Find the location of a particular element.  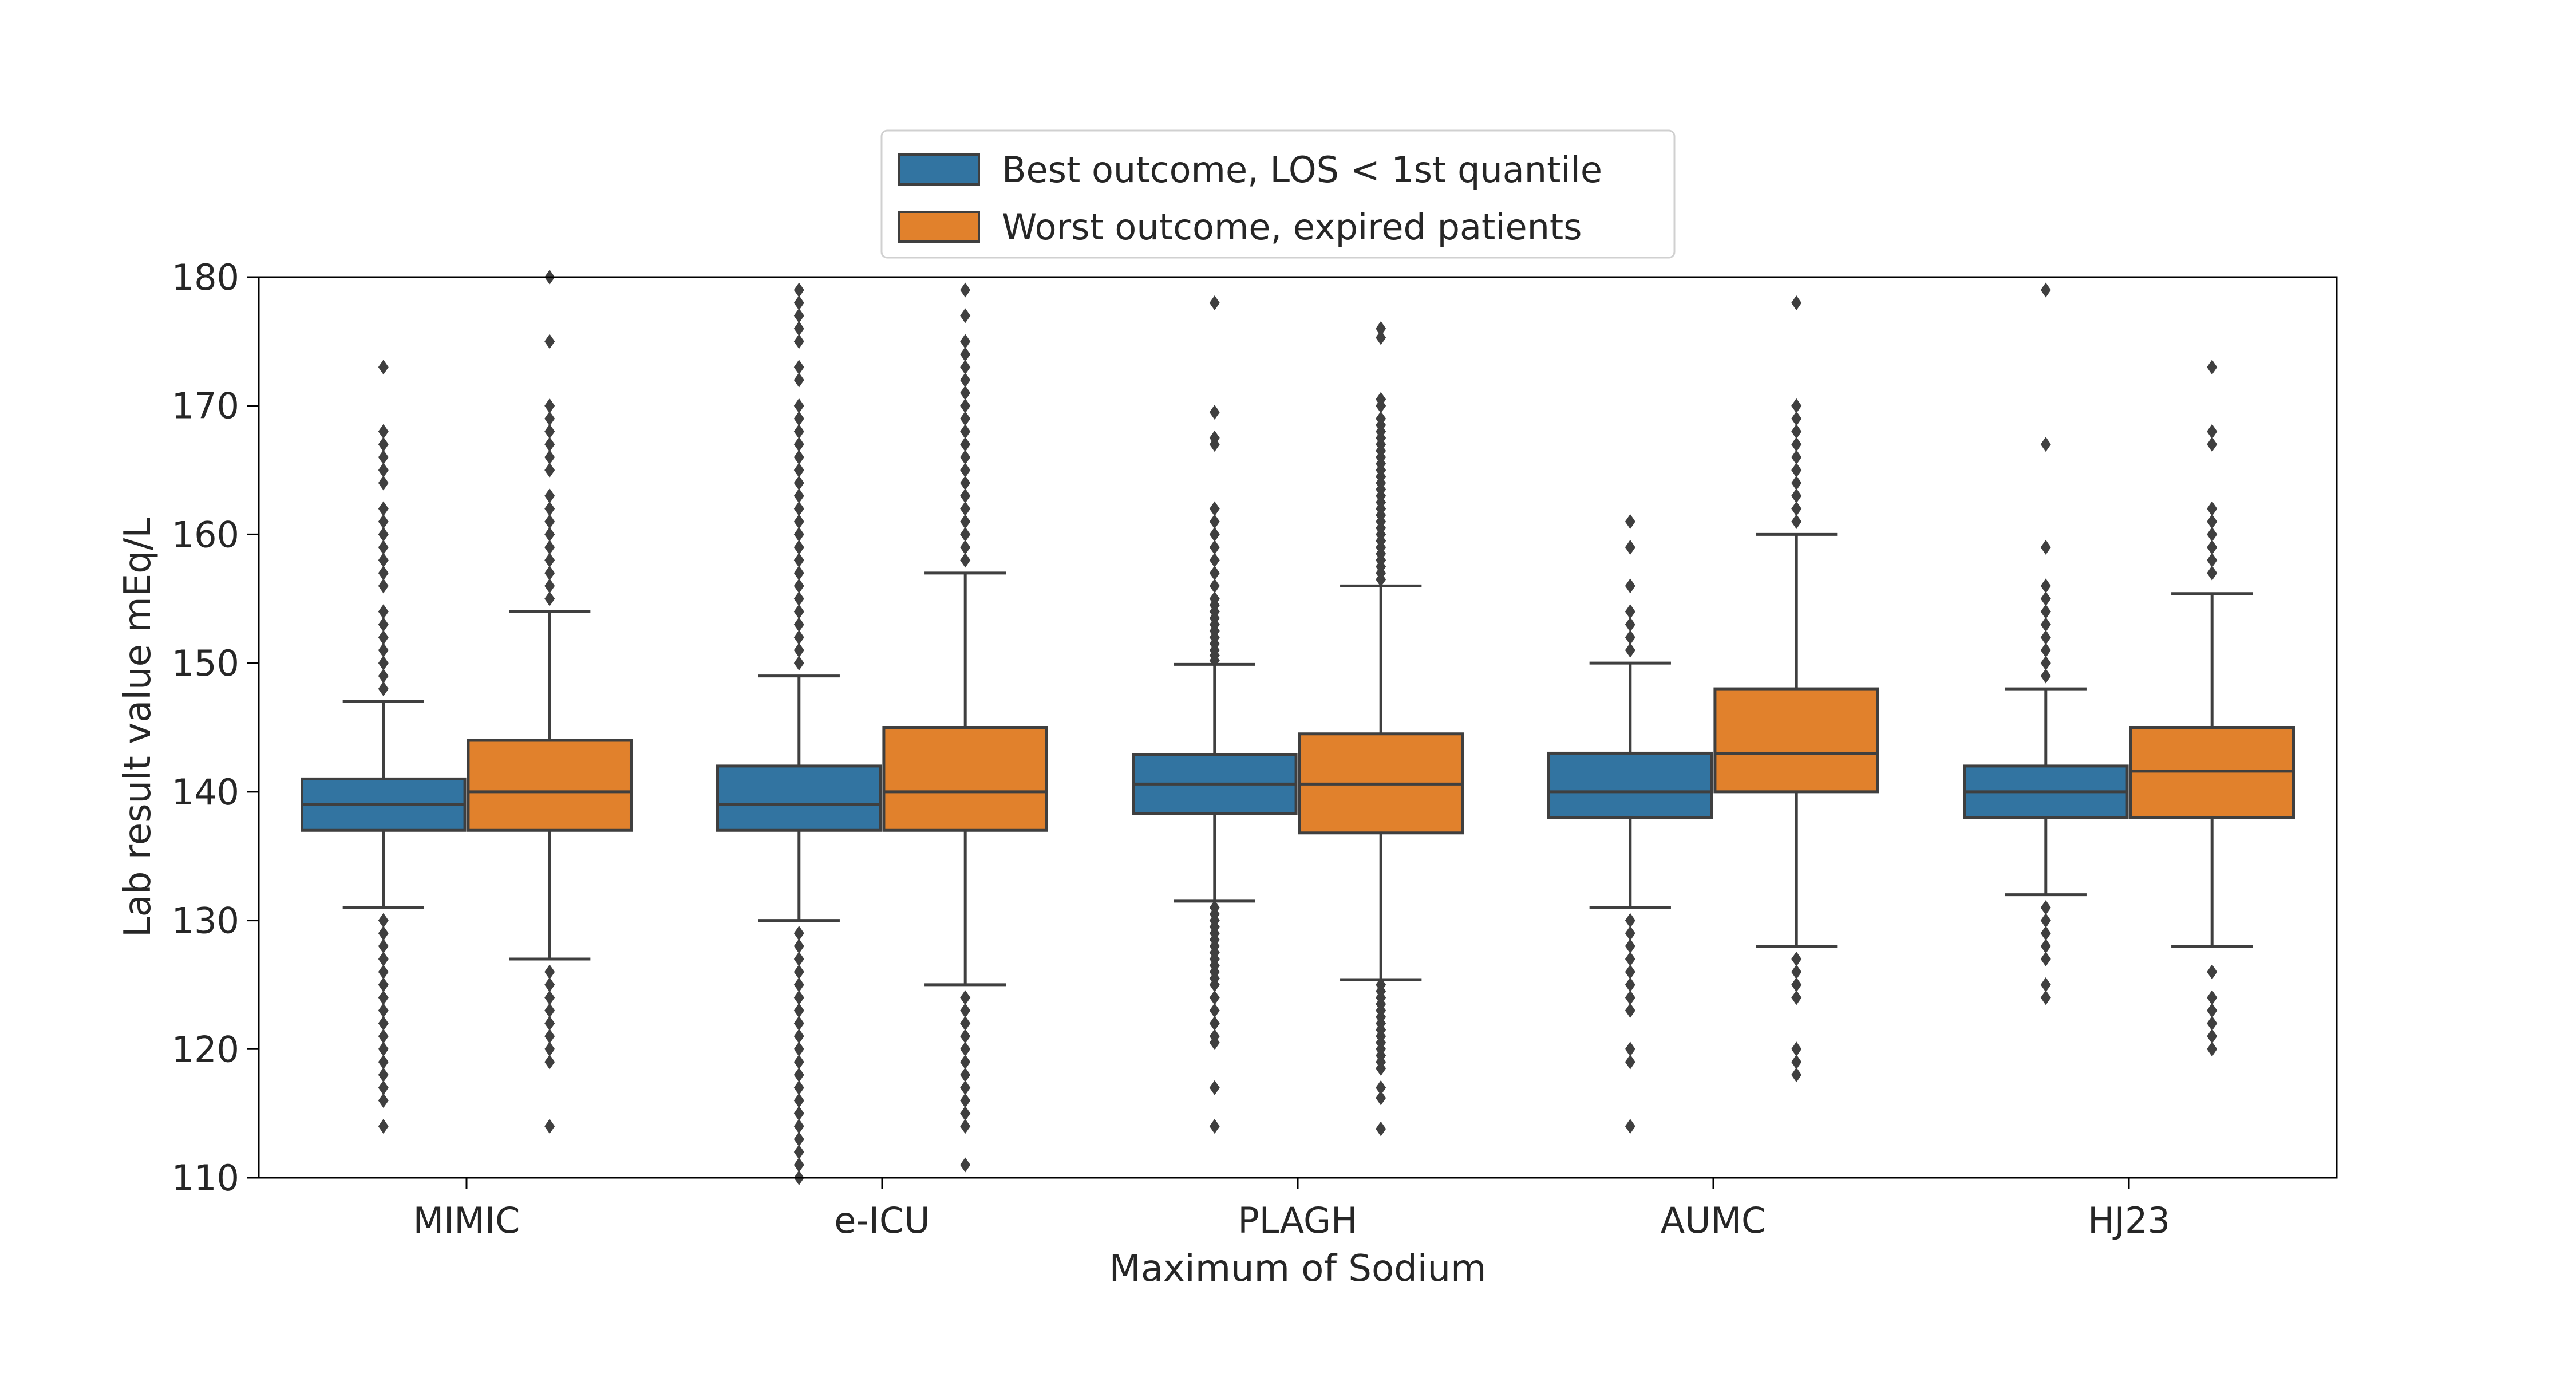

y-tick-label: 130 is located at coordinates (205, 921).